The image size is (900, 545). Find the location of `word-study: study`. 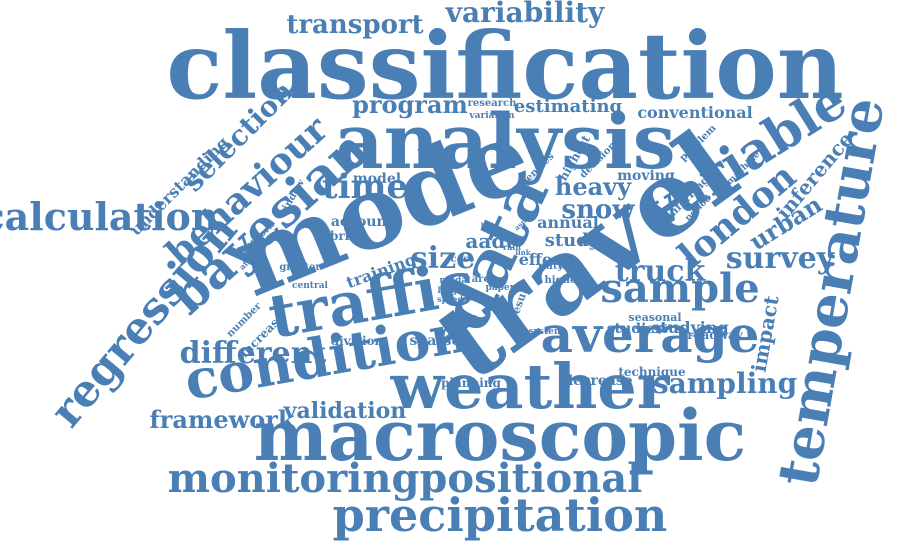

word-study: study is located at coordinates (572, 240).